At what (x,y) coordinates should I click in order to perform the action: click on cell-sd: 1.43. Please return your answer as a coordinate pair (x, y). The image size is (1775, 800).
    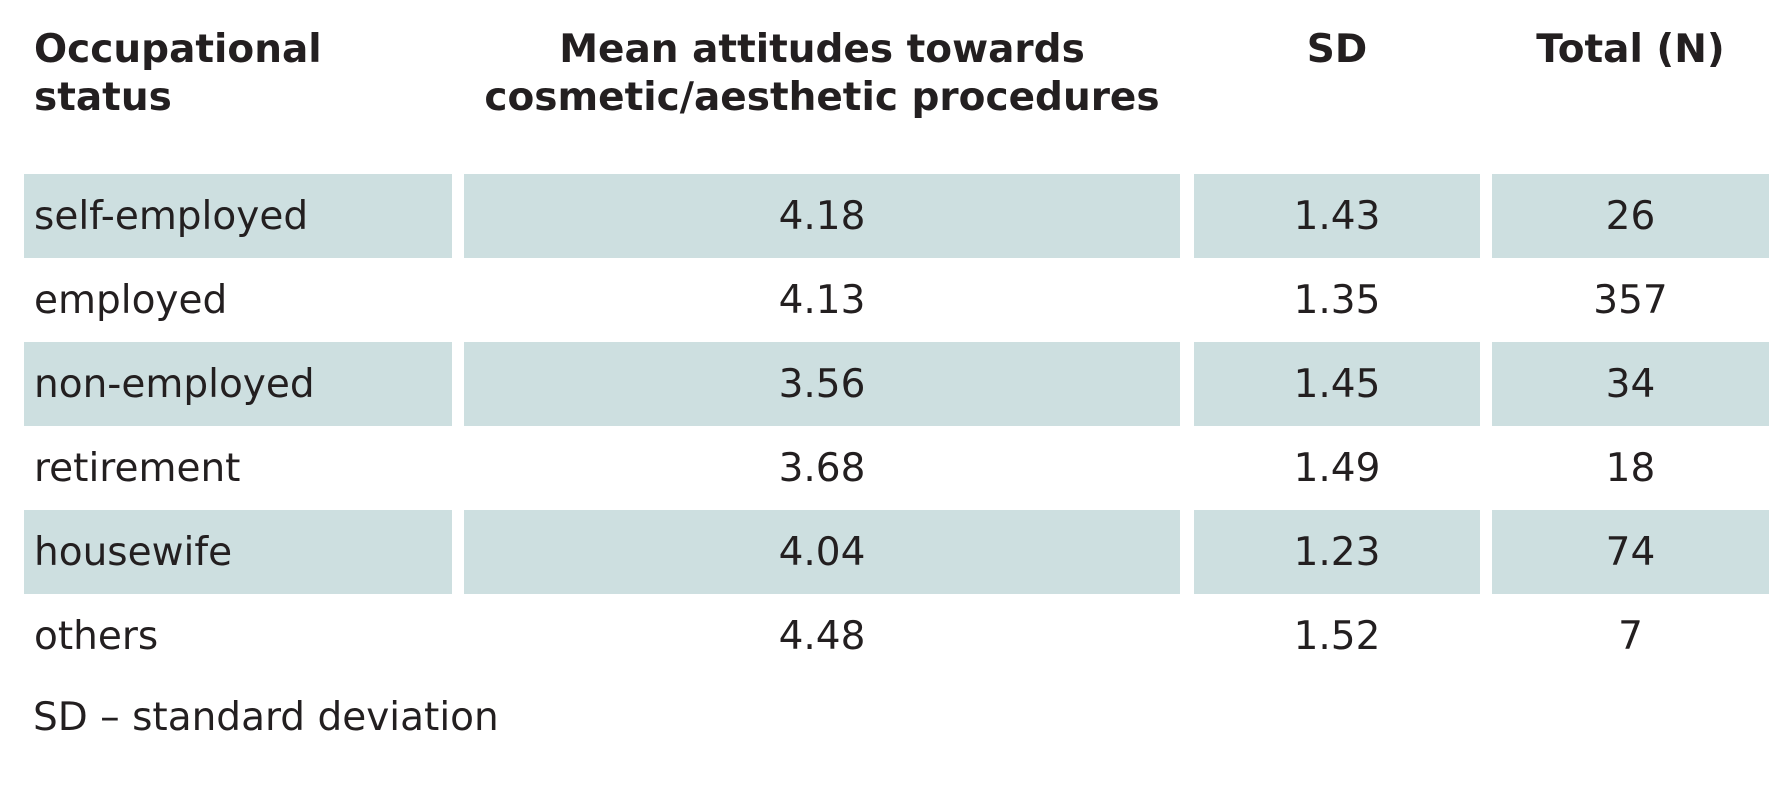
    Looking at the image, I should click on (1337, 216).